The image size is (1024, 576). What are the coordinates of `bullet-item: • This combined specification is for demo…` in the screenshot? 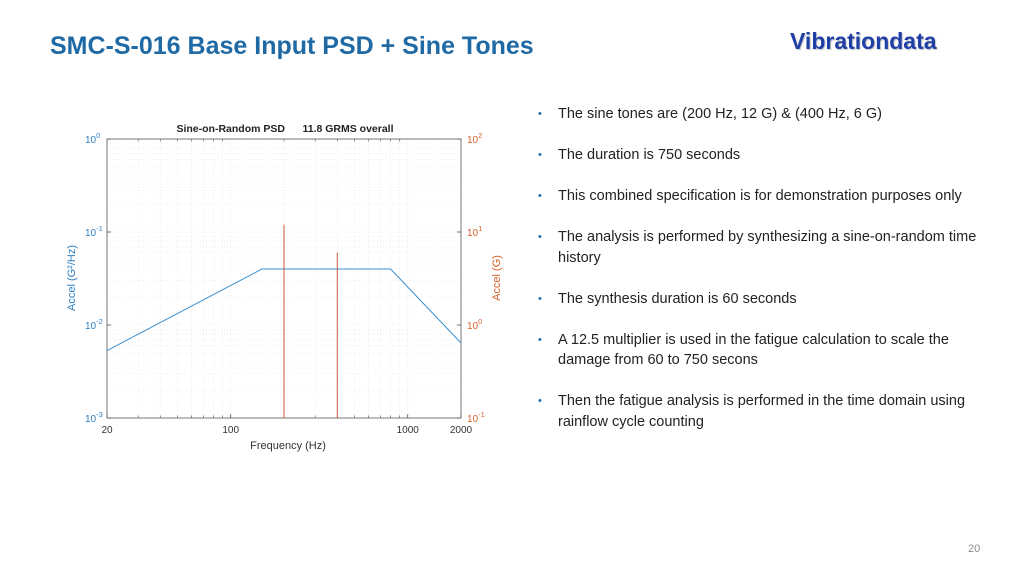 It's located at (758, 196).